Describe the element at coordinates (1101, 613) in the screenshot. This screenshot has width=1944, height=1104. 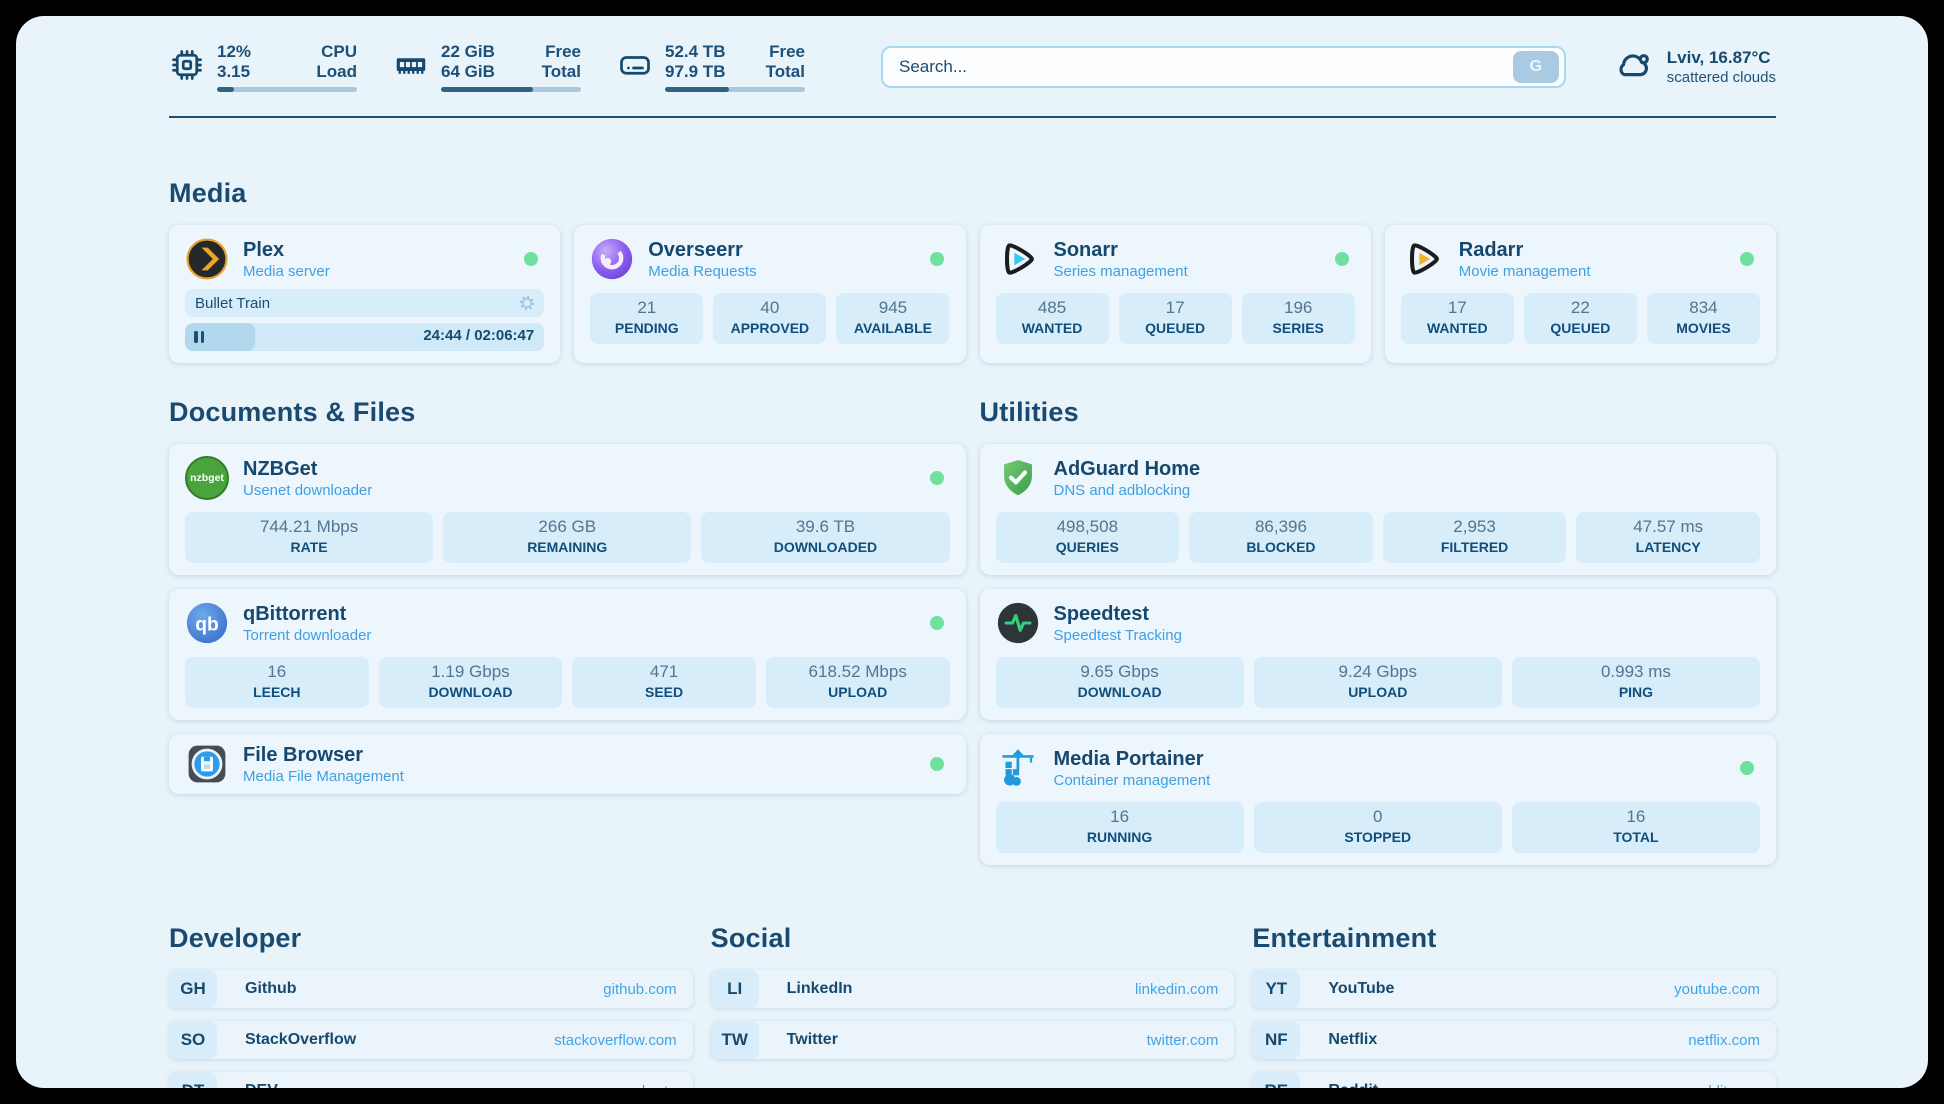
I see `app-name: Speedtest` at that location.